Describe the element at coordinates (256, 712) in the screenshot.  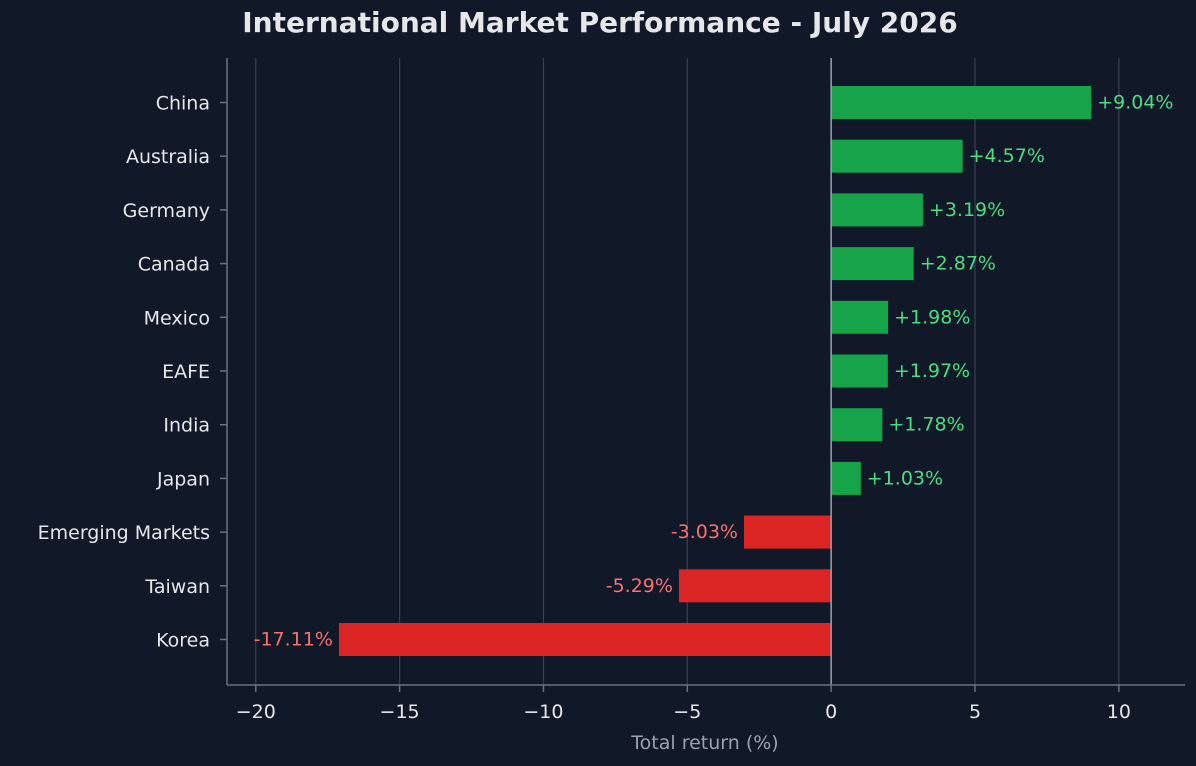
I see `x-tick-label: −20` at that location.